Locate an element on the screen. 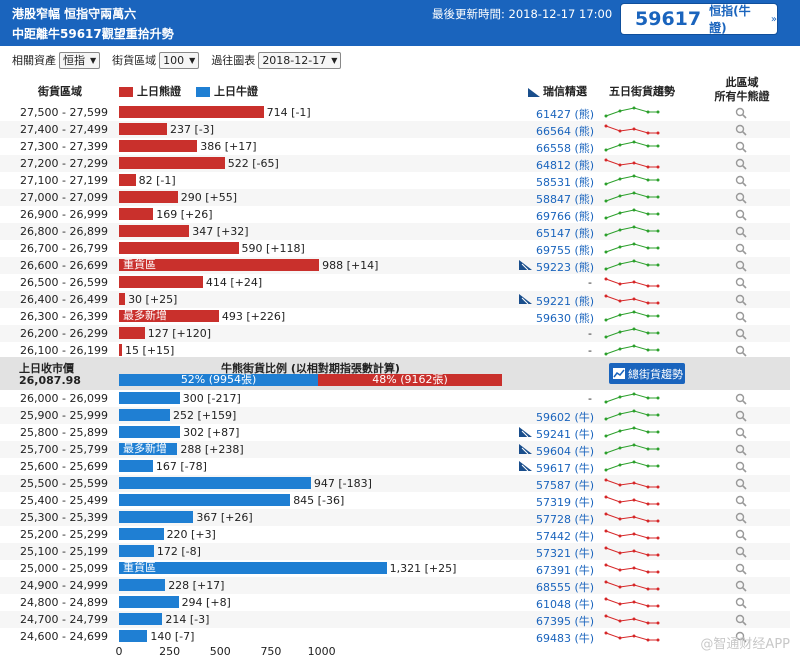 Image resolution: width=800 pixels, height=660 pixels. warrant-link: 61427 (熊) is located at coordinates (565, 114).